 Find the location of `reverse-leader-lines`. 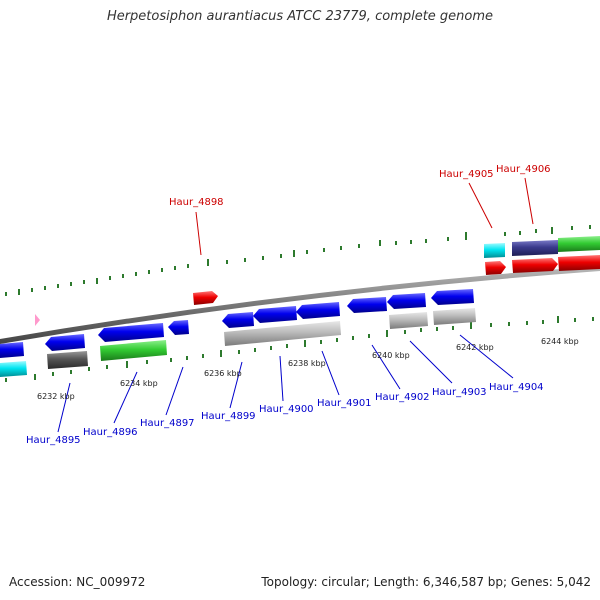

reverse-leader-lines is located at coordinates (285, 383).